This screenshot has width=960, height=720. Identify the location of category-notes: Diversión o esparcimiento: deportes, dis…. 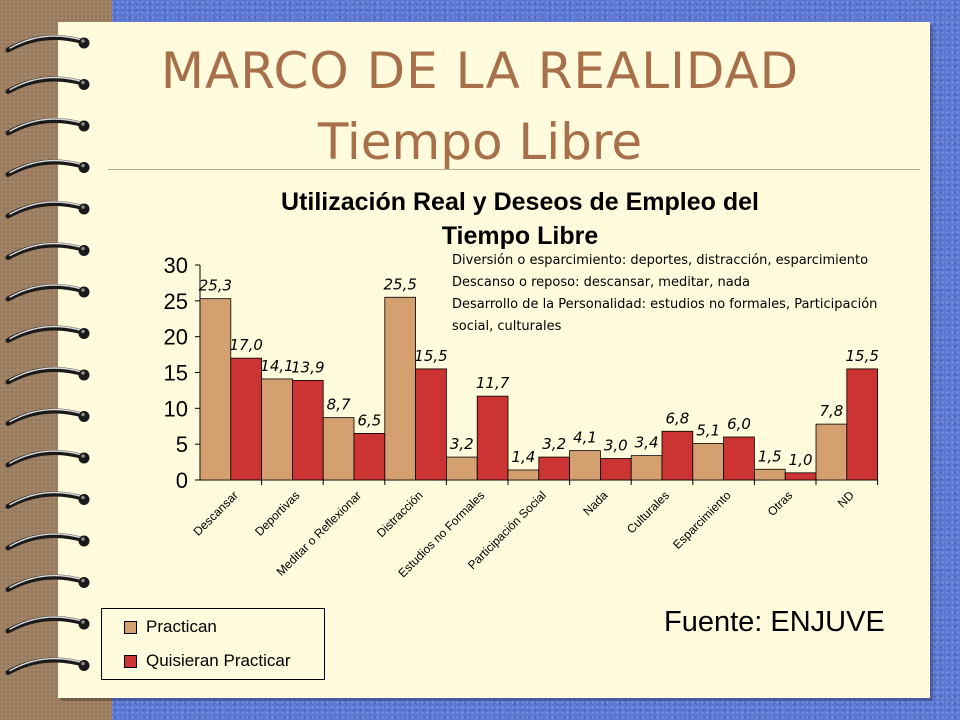
(687, 294).